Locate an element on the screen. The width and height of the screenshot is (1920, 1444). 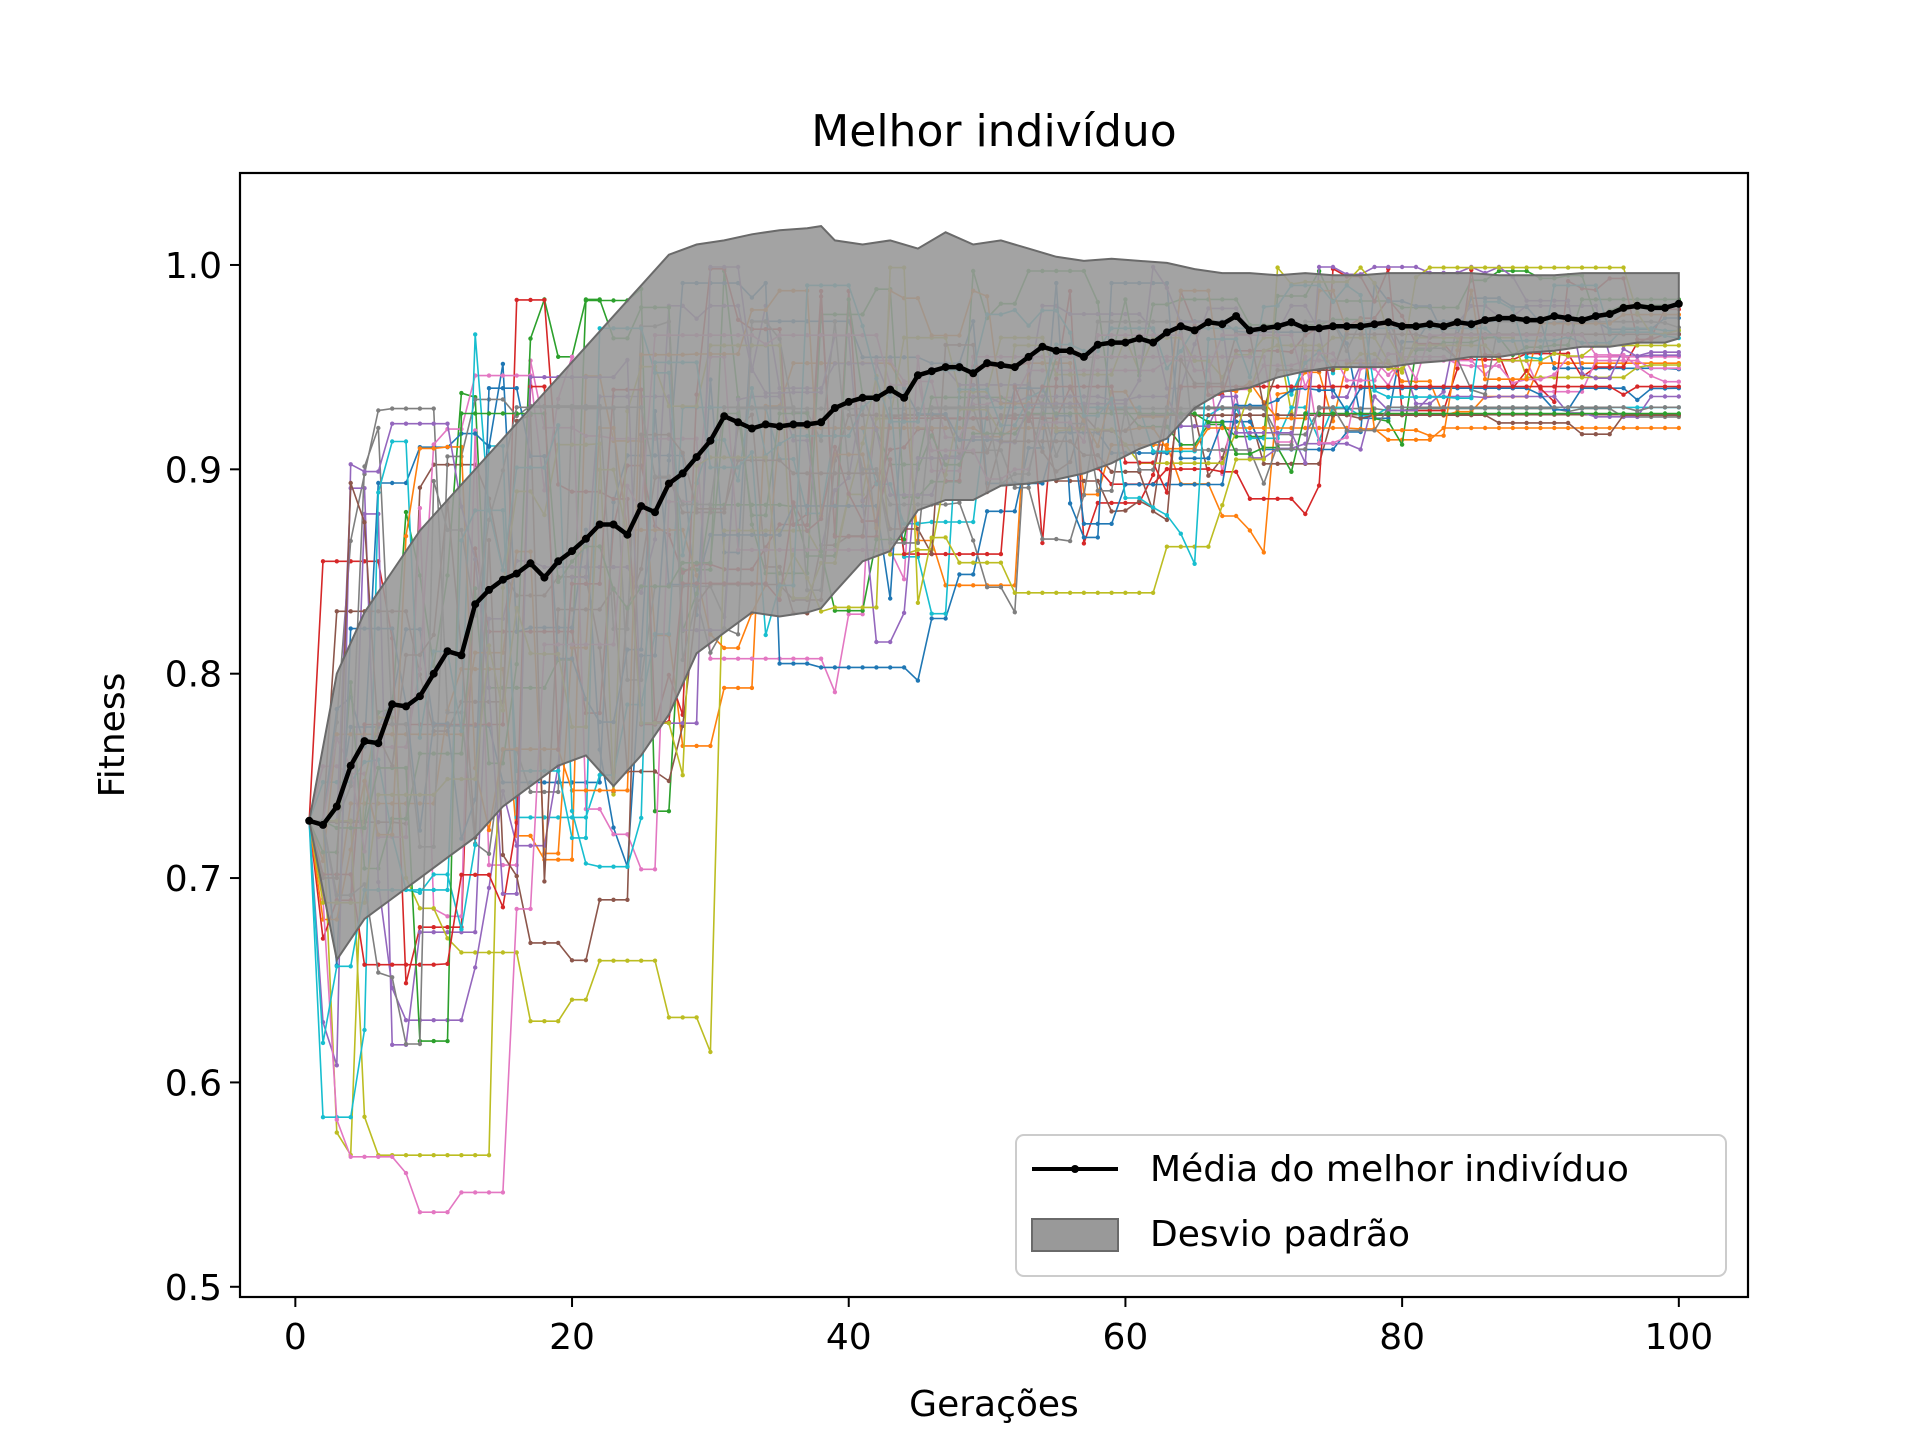
y-tick-label: 0.8 is located at coordinates (193, 675).